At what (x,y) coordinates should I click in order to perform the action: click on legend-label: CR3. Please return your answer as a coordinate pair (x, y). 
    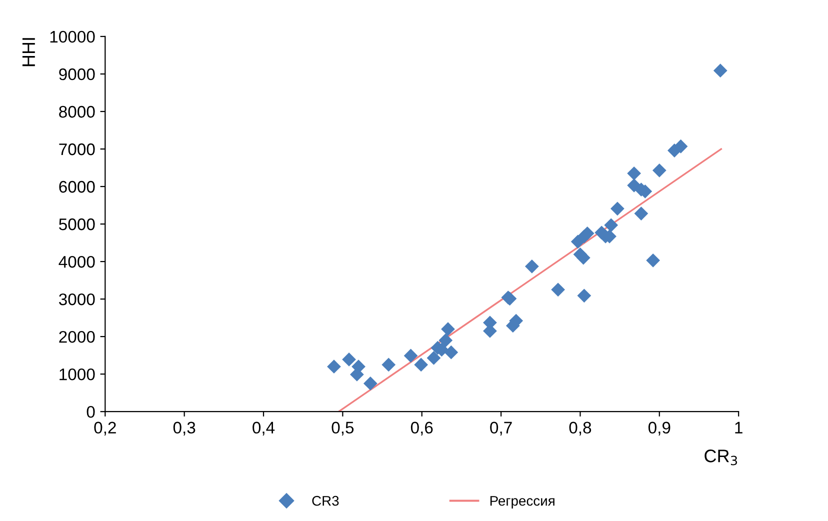
    Looking at the image, I should click on (325, 501).